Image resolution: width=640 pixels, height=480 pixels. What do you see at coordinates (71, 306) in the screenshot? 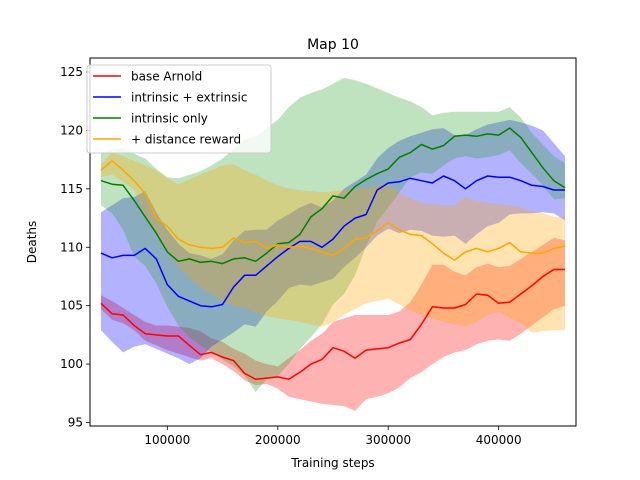
I see `y-tick-label: 105` at bounding box center [71, 306].